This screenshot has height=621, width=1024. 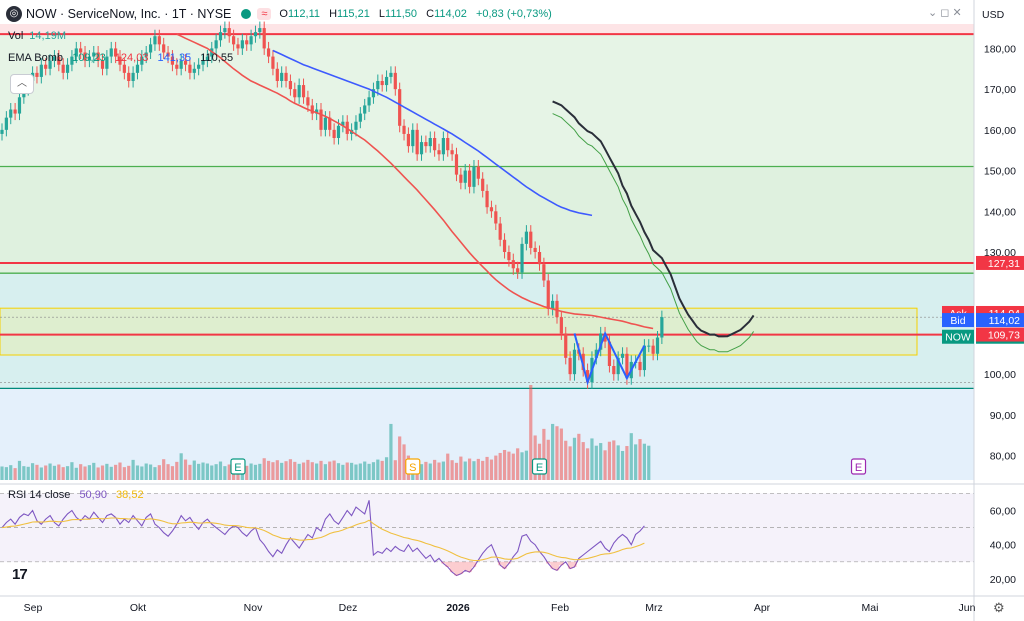 I want to click on time-tick-label: Jun, so click(x=967, y=608).